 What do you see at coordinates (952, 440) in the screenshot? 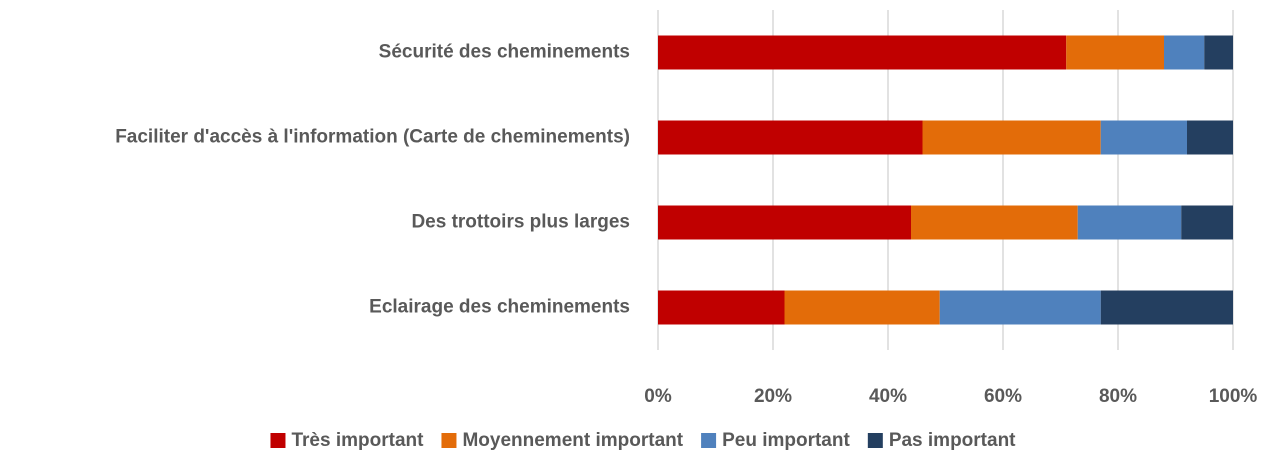
I see `legend-label: Pas important` at bounding box center [952, 440].